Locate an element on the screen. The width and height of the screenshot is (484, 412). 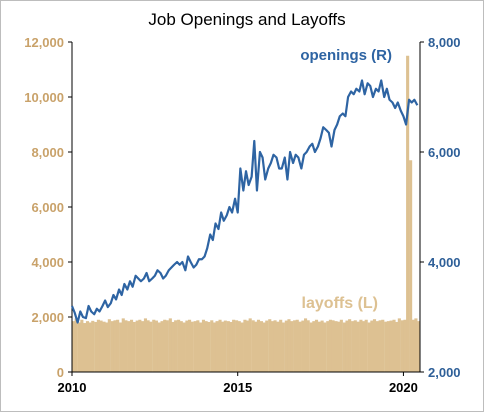
layoffs-label: layoffs (L) is located at coordinates (340, 303).